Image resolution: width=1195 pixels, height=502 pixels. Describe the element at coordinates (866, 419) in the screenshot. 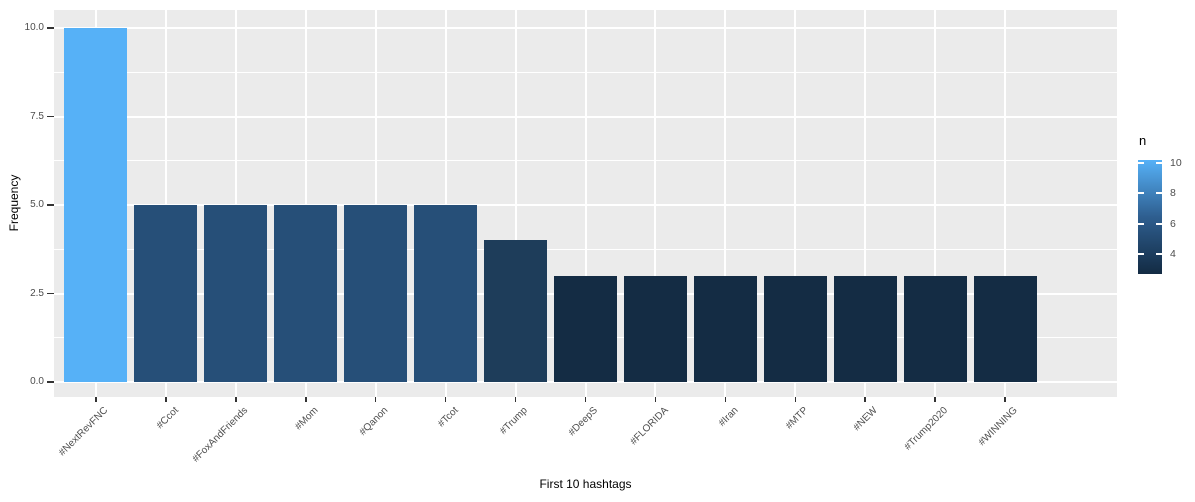

I see `x-axis-tick-label: #NEW` at that location.